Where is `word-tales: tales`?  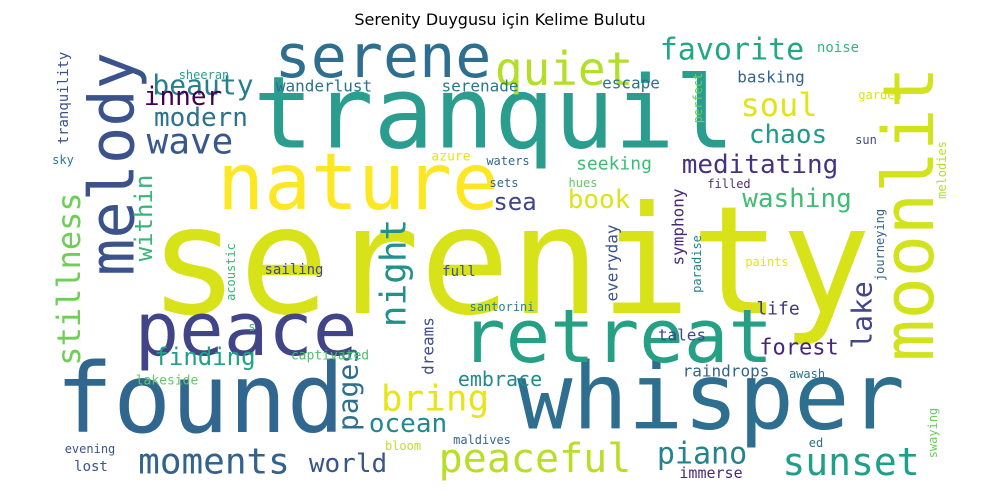 word-tales: tales is located at coordinates (682, 335).